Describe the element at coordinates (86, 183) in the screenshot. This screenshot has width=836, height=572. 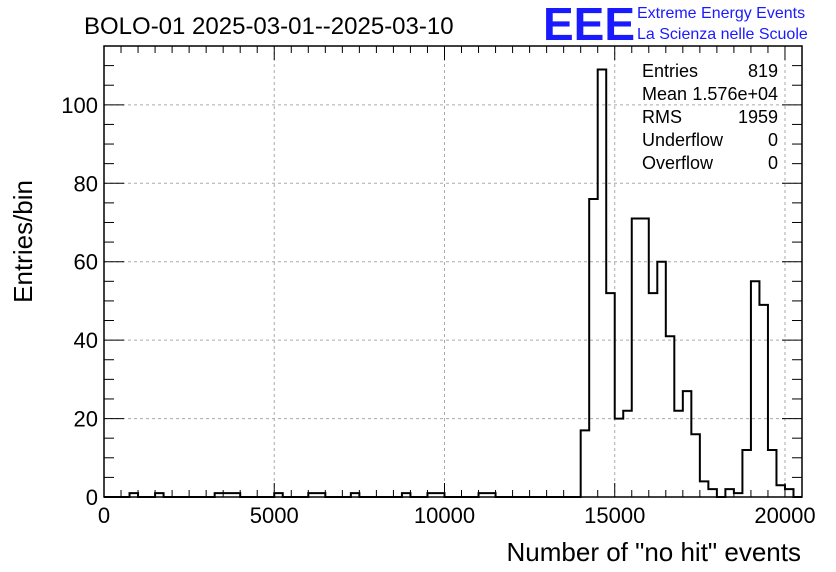
I see `y-tick-label: 80` at that location.